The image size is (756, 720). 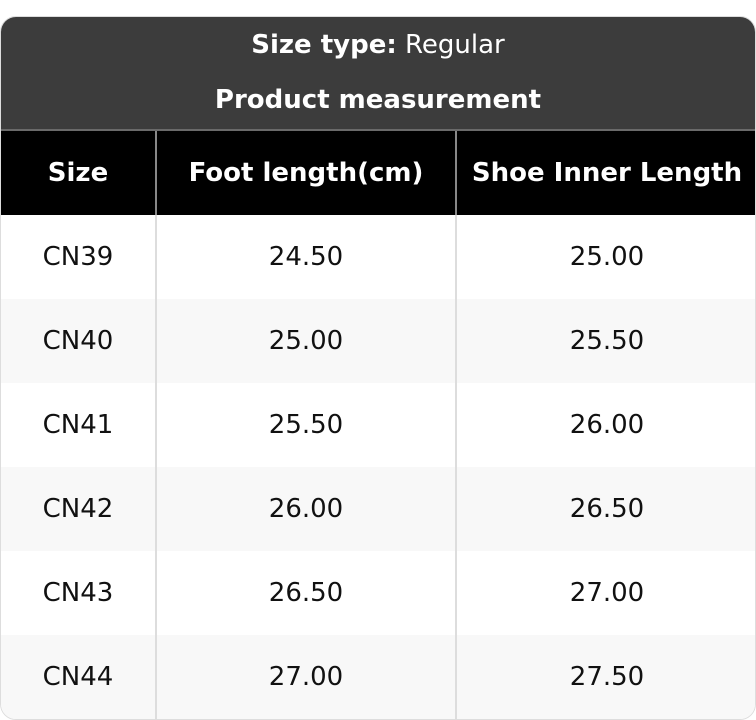 I want to click on table-row: CN43 26.50 27.00, so click(x=378, y=593).